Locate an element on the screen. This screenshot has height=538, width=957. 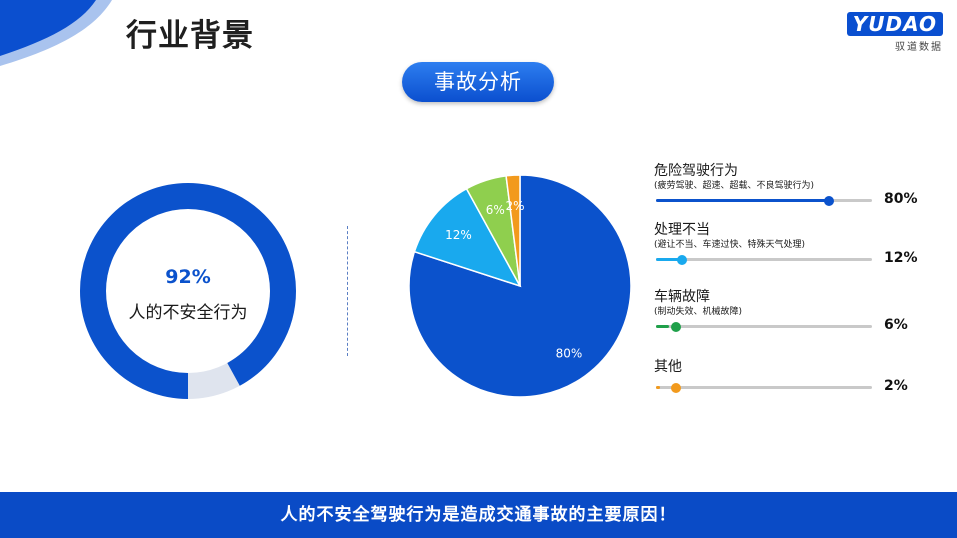
legend-item-vehicle-failure: 车辆故障 (制动失效、机械故障) 6% is located at coordinates (799, 311).